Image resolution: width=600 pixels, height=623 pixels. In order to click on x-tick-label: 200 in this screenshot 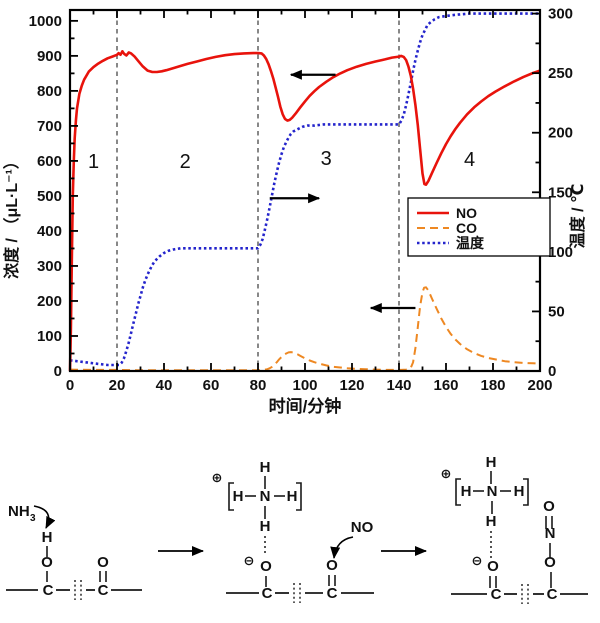, I will do `click(539, 385)`.